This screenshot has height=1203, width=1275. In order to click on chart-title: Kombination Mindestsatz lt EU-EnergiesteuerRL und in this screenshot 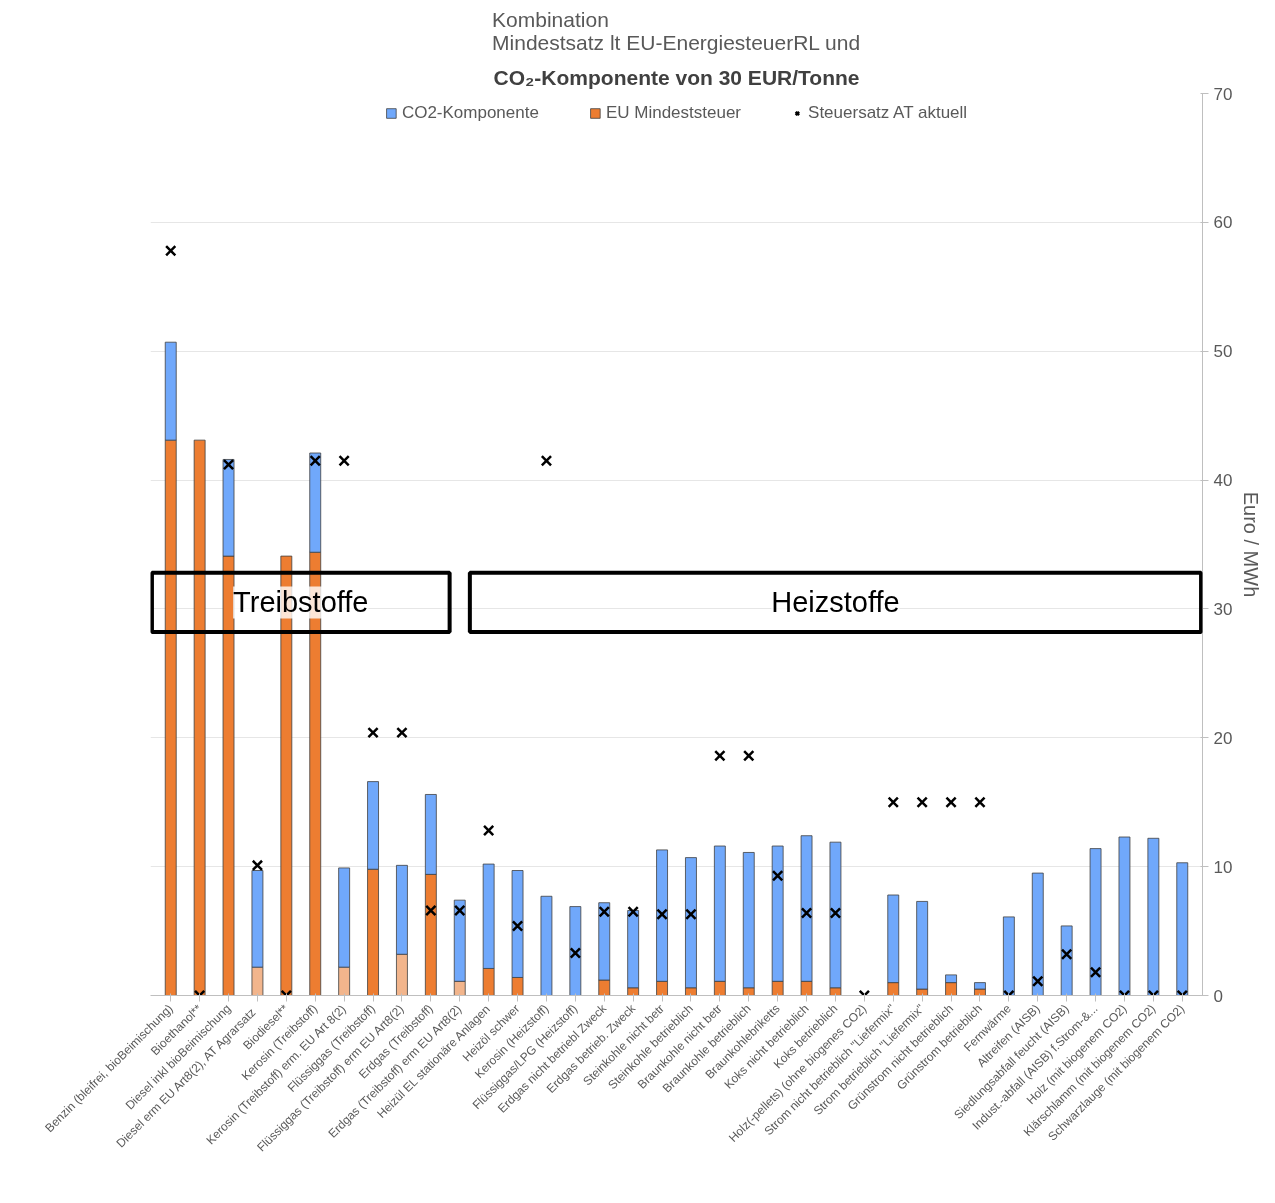, I will do `click(676, 30)`.